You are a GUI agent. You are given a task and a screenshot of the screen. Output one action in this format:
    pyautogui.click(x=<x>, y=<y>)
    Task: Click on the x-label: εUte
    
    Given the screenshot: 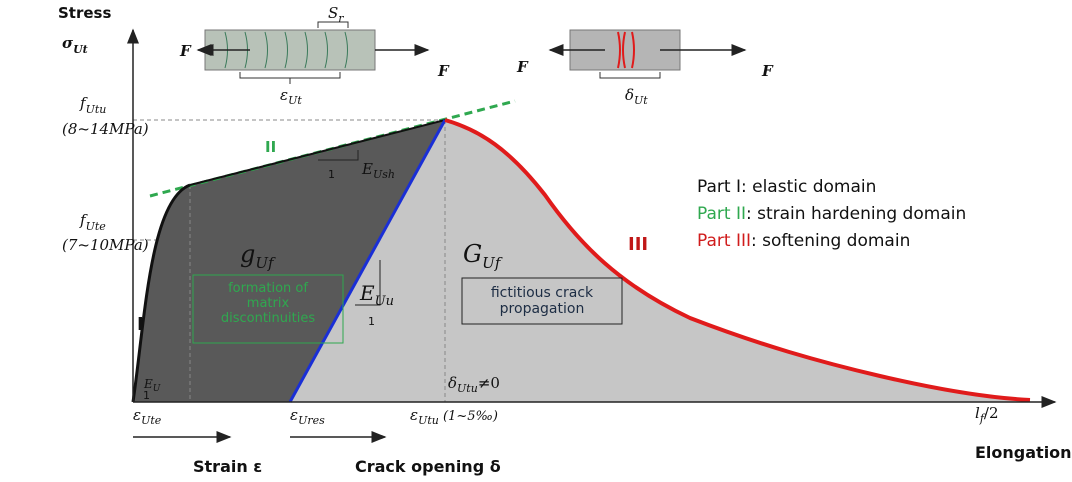 What is the action you would take?
    pyautogui.click(x=147, y=416)
    